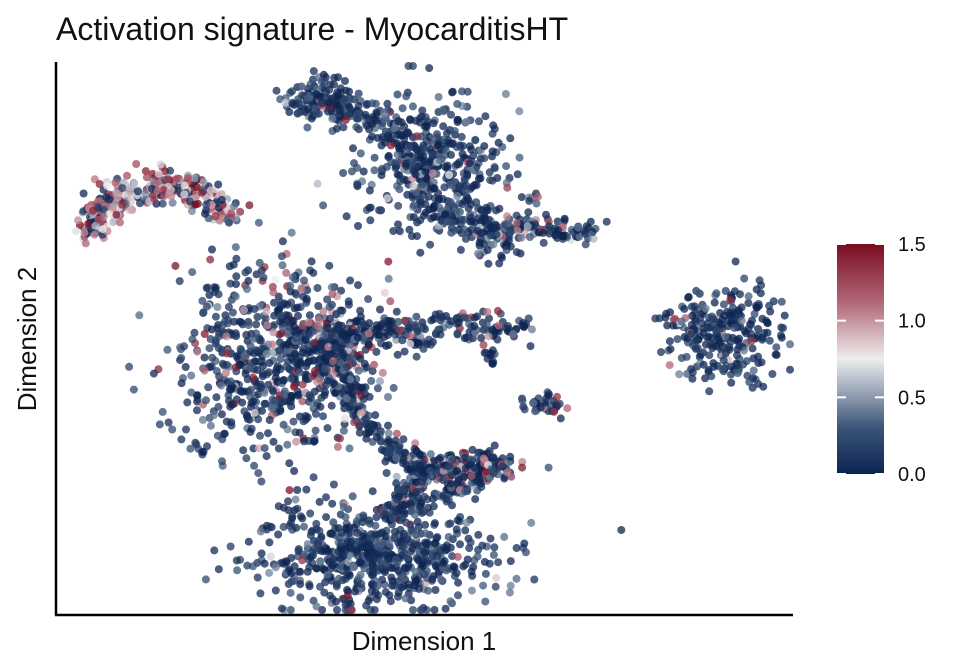 The height and width of the screenshot is (672, 960). What do you see at coordinates (912, 245) in the screenshot?
I see `colorbar-tick-label: 1.5` at bounding box center [912, 245].